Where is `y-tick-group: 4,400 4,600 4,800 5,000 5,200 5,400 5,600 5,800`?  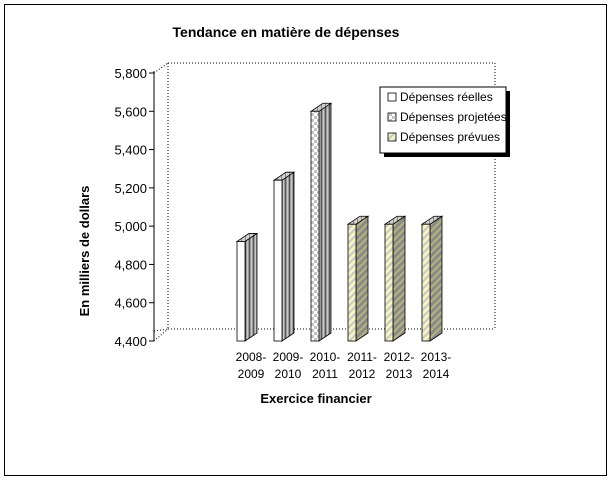
y-tick-group: 4,400 4,600 4,800 5,000 5,200 5,400 5,600 5,800 is located at coordinates (134, 207).